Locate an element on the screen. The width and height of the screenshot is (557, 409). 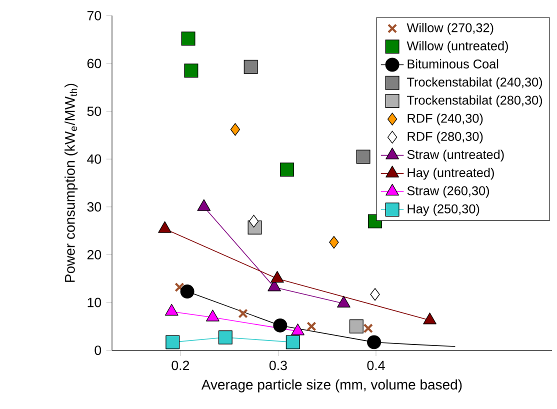
y-tick-label: 0 is located at coordinates (98, 351).